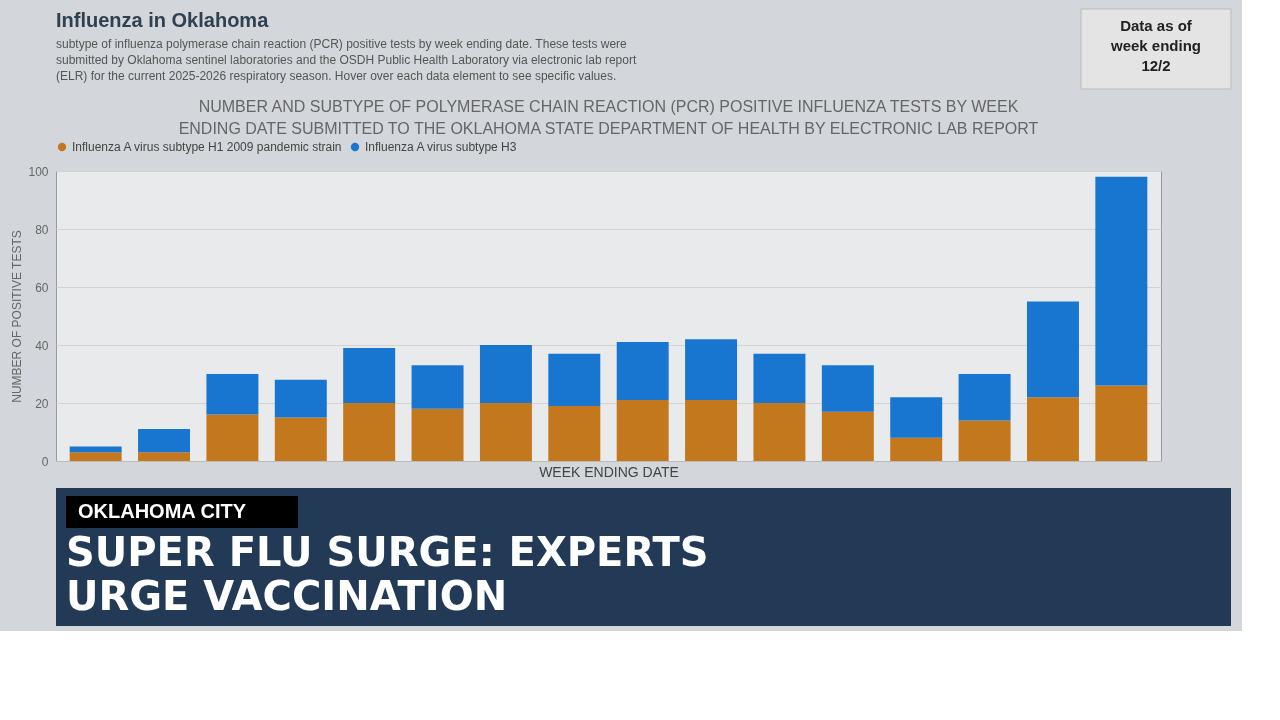  I want to click on text: OKLAHOMA CITY, so click(162, 511).